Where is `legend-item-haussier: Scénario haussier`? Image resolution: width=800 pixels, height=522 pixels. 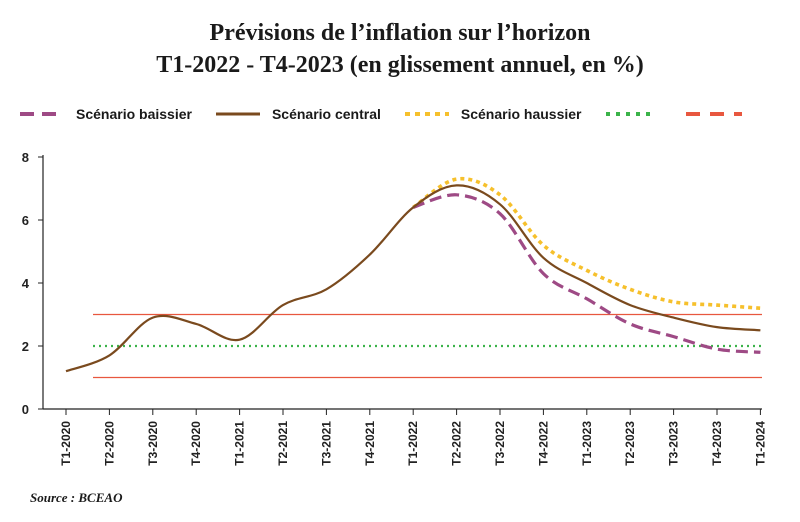
legend-item-haussier: Scénario haussier is located at coordinates (492, 114).